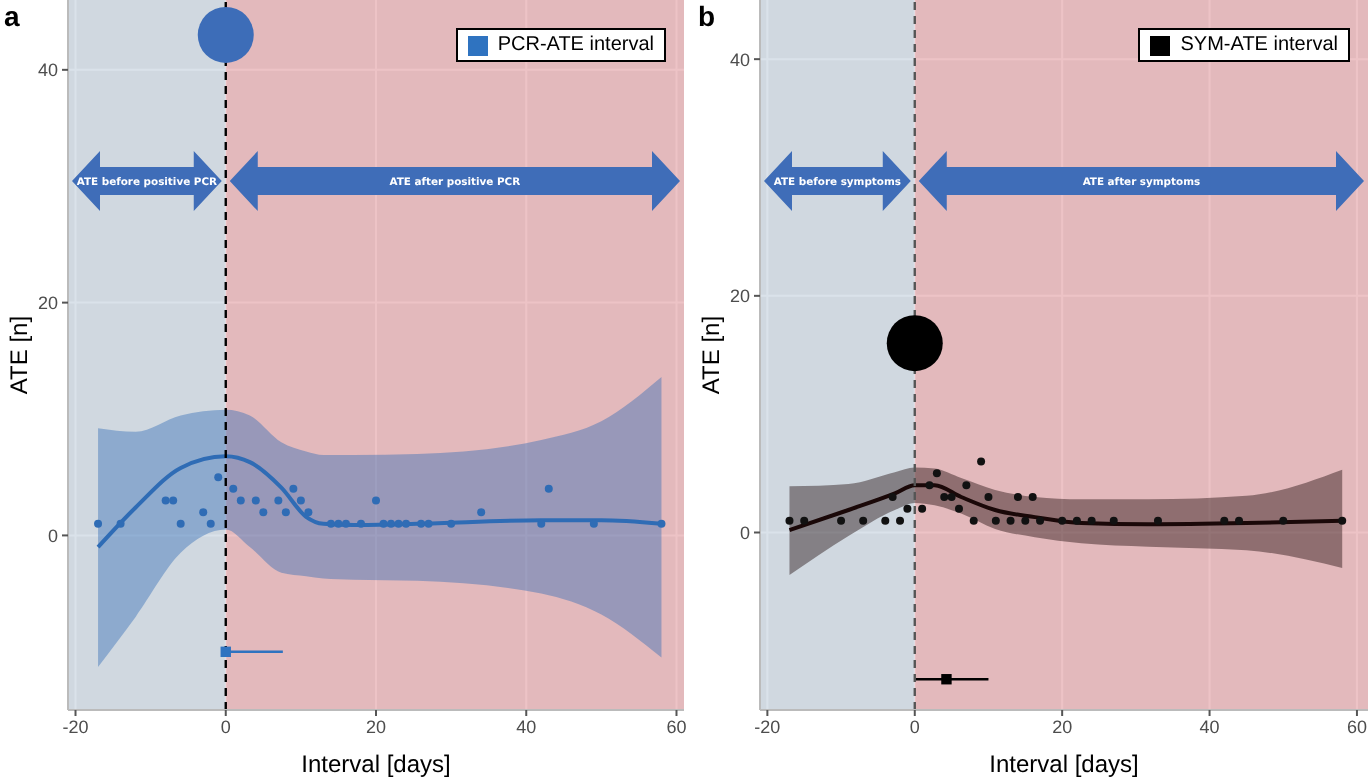  I want to click on legend-label: SYM-ATE interval, so click(1259, 45).